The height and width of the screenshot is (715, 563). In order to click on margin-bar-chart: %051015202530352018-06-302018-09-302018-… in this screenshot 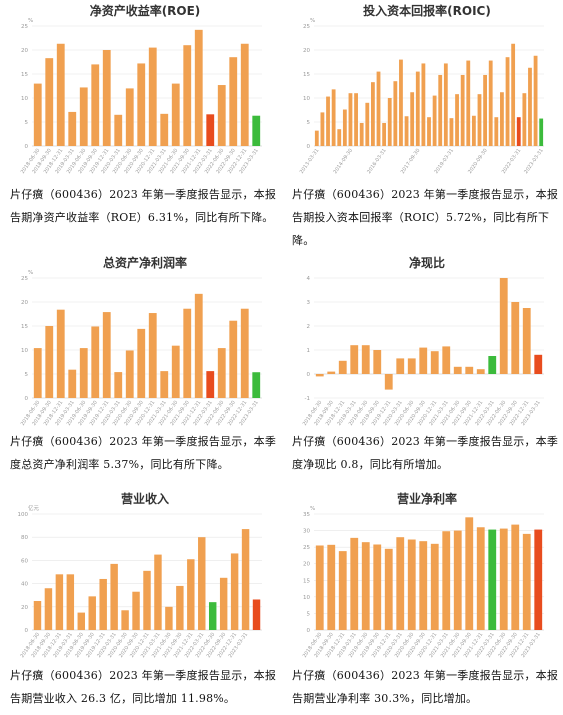, I will do `click(423, 582)`.